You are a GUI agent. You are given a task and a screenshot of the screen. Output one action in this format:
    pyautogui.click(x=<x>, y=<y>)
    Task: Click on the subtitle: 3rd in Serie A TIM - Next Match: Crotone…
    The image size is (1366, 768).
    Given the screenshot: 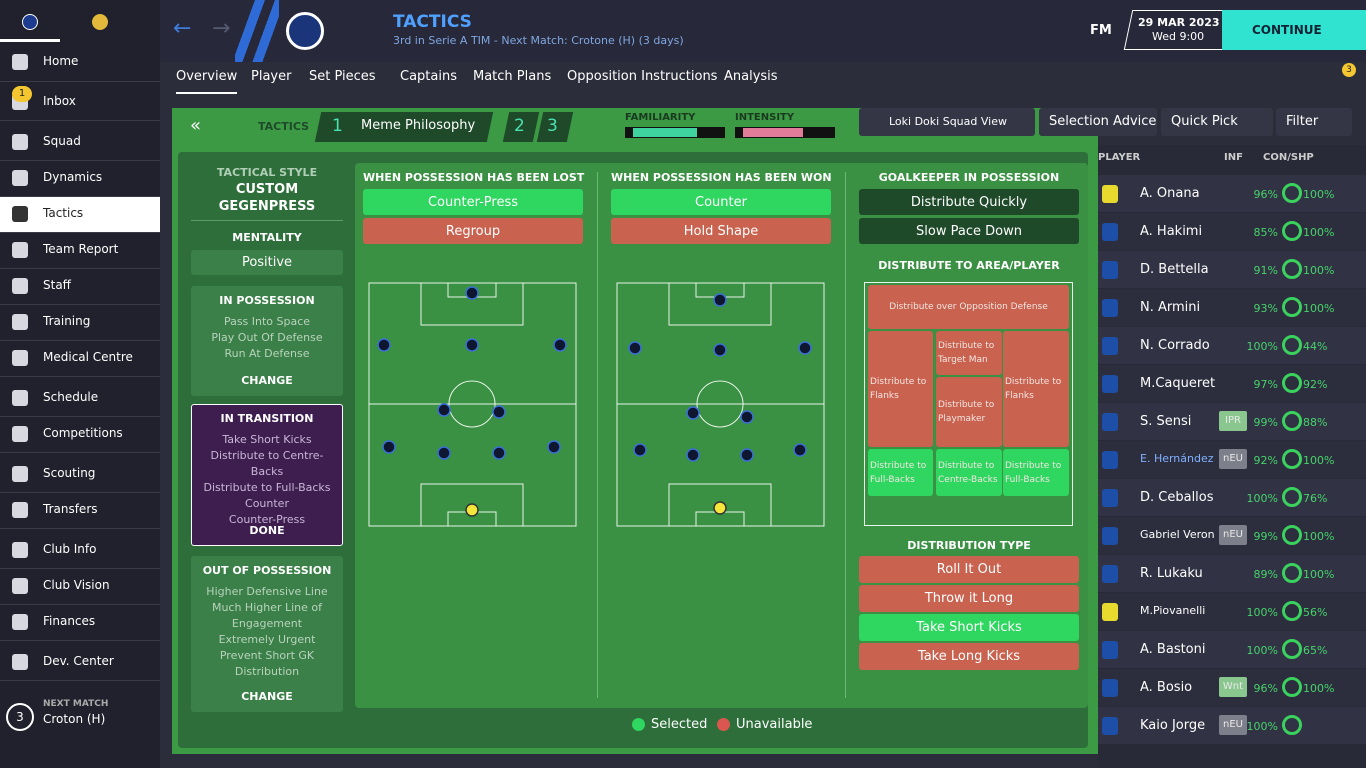 What is the action you would take?
    pyautogui.click(x=538, y=40)
    